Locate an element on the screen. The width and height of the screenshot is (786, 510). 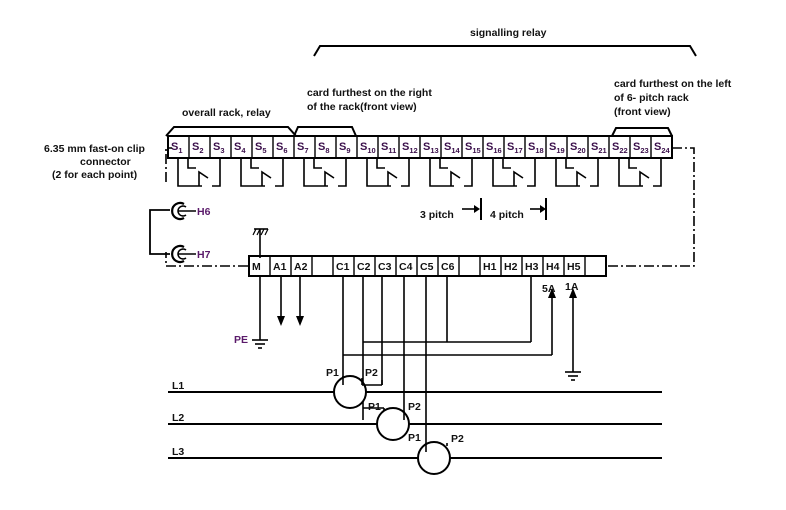
phase-label-l2: L2 is located at coordinates (178, 418).